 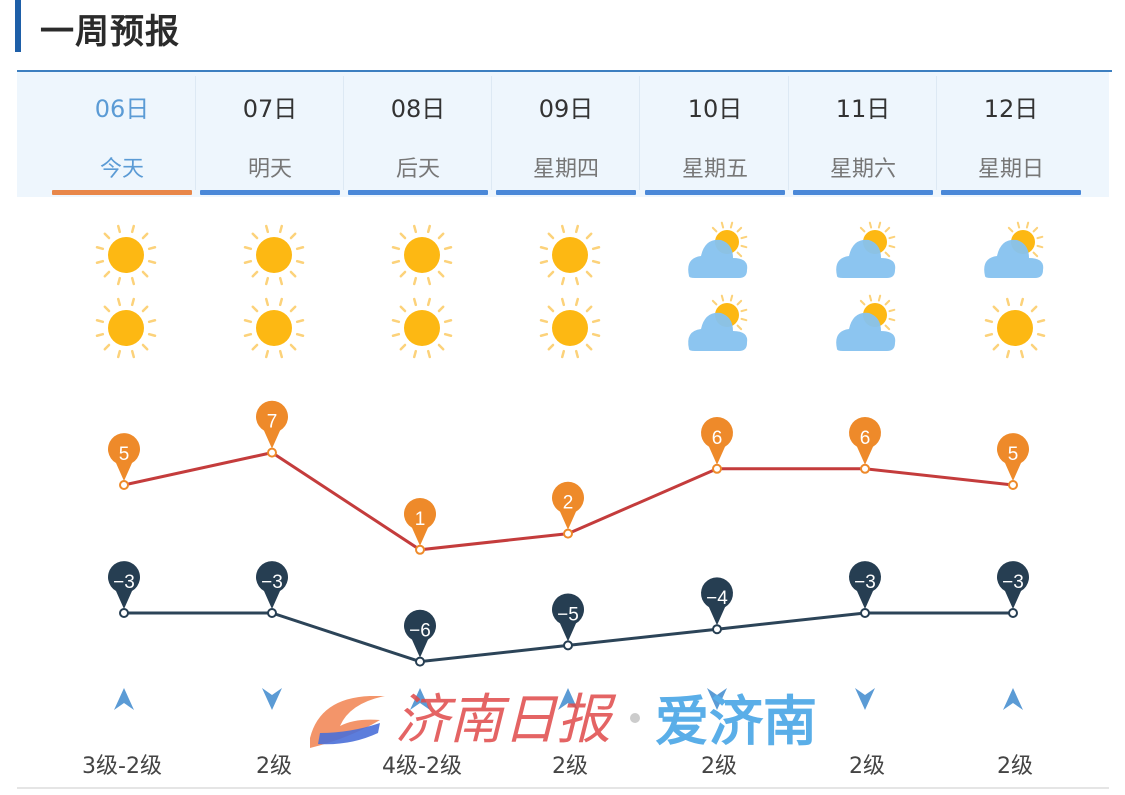 What do you see at coordinates (715, 109) in the screenshot?
I see `day-date: 10日` at bounding box center [715, 109].